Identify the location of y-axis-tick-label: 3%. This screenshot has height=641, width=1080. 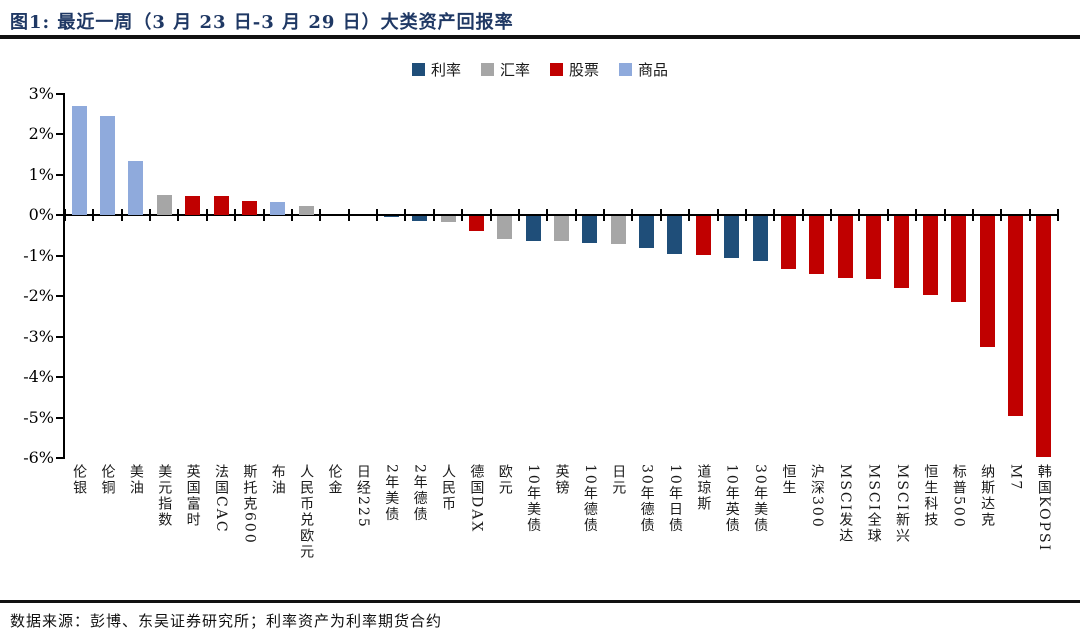
(41, 93).